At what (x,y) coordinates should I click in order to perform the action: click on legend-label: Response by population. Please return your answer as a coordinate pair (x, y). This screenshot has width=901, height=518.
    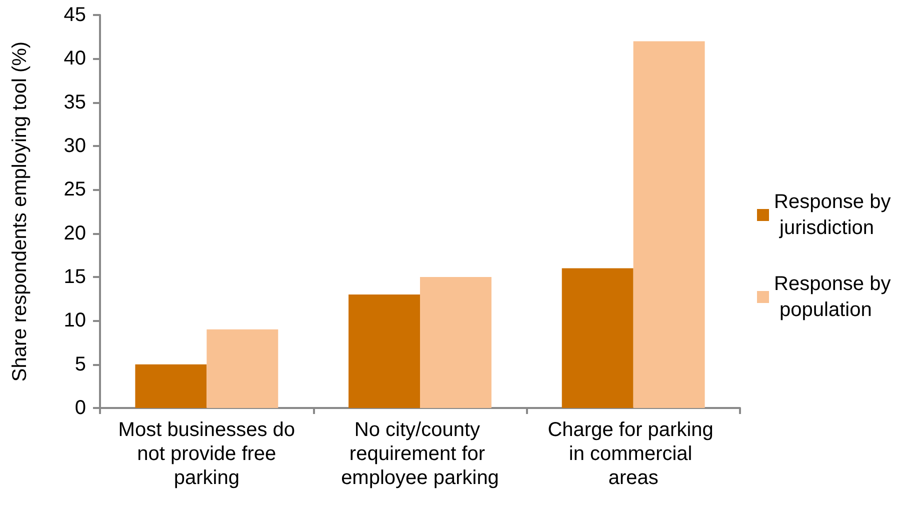
    Looking at the image, I should click on (832, 297).